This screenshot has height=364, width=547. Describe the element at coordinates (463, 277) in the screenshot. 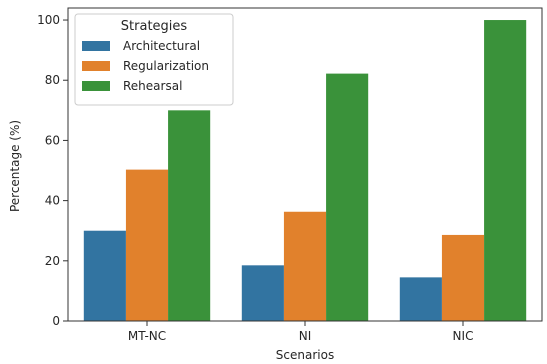

I see `bar-regularization-nic` at that location.